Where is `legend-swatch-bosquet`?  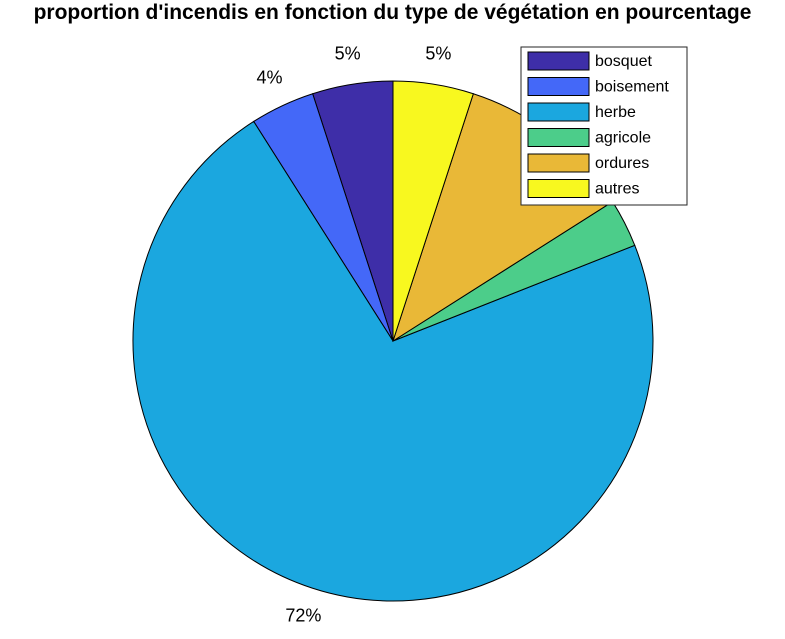
legend-swatch-bosquet is located at coordinates (558, 61).